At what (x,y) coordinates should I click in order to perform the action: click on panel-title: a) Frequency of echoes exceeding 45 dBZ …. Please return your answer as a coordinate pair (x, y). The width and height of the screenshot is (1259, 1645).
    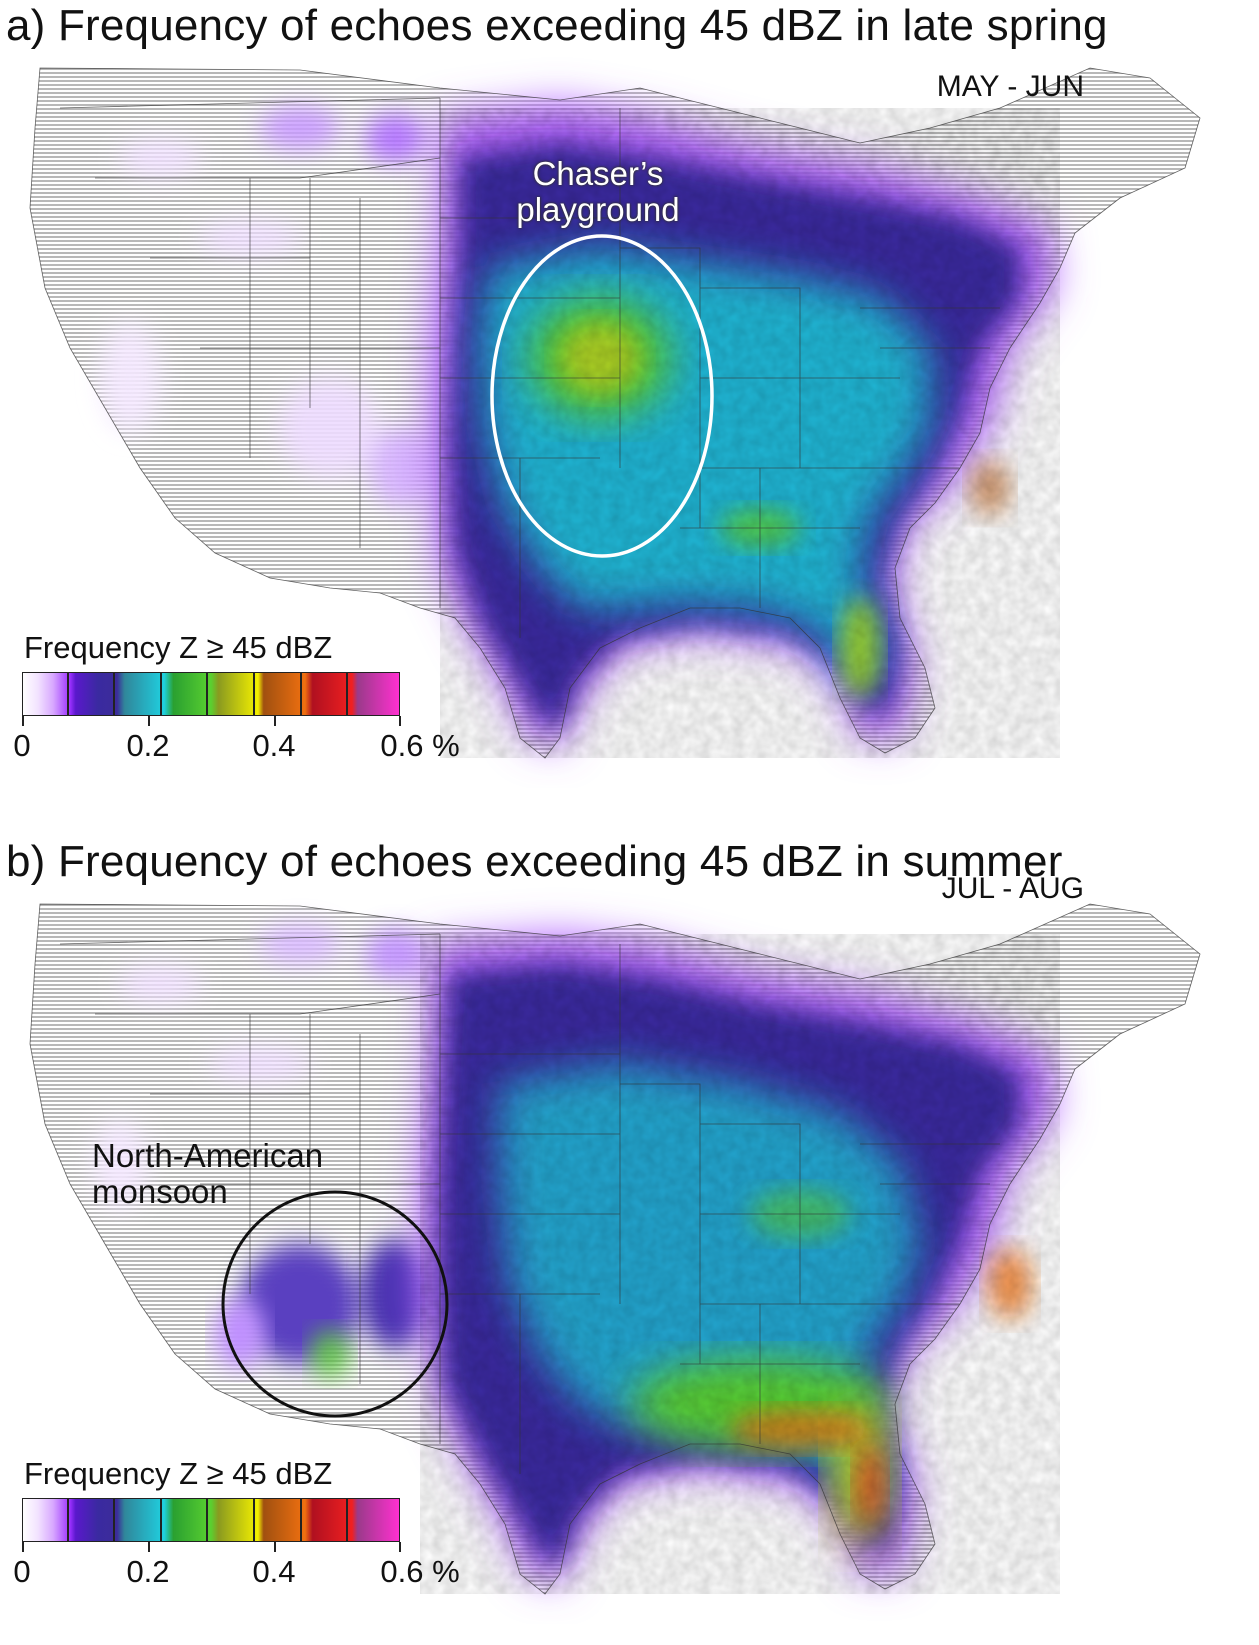
    Looking at the image, I should click on (557, 25).